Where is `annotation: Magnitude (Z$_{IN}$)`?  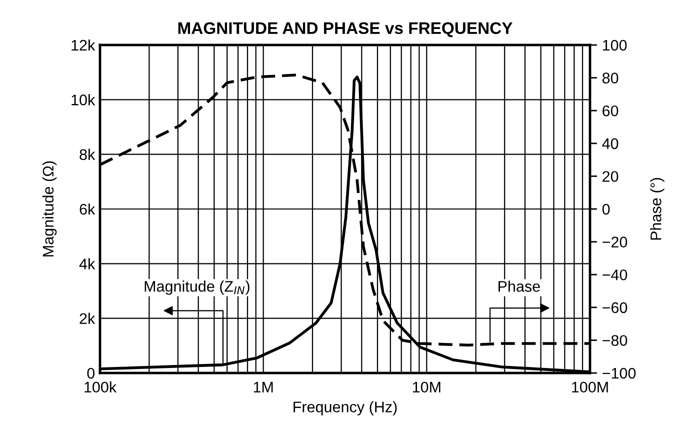
annotation: Magnitude (Z$_{IN}$) is located at coordinates (197, 287).